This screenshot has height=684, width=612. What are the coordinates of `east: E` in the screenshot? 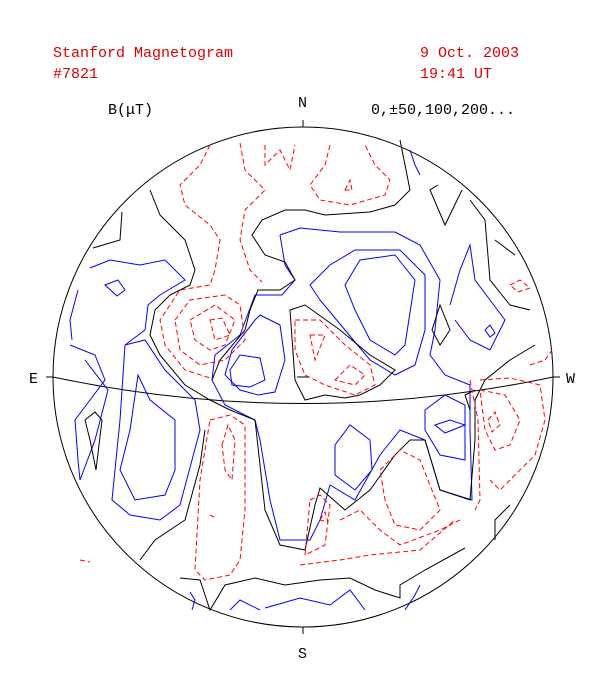 It's located at (33, 379).